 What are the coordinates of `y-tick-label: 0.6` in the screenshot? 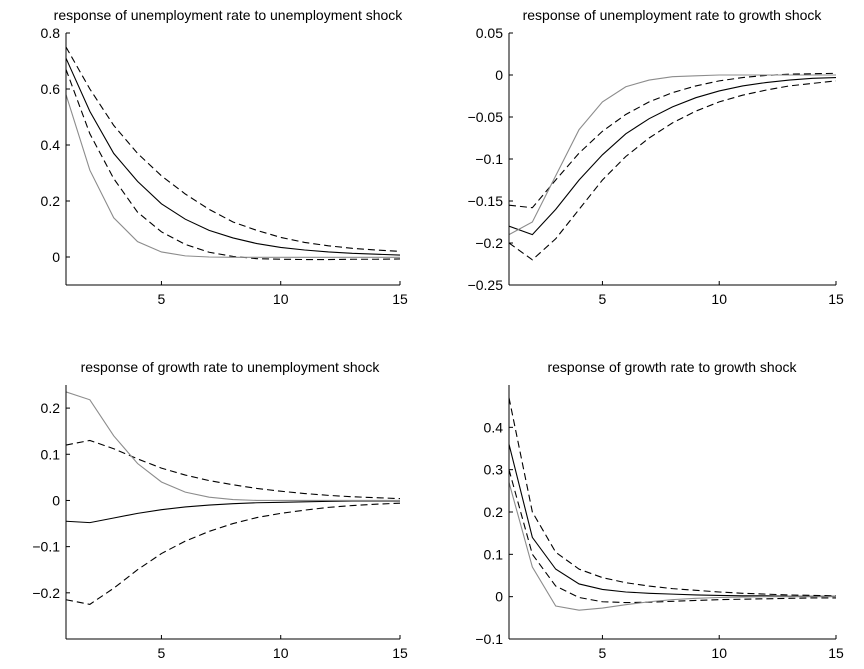 It's located at (51, 89).